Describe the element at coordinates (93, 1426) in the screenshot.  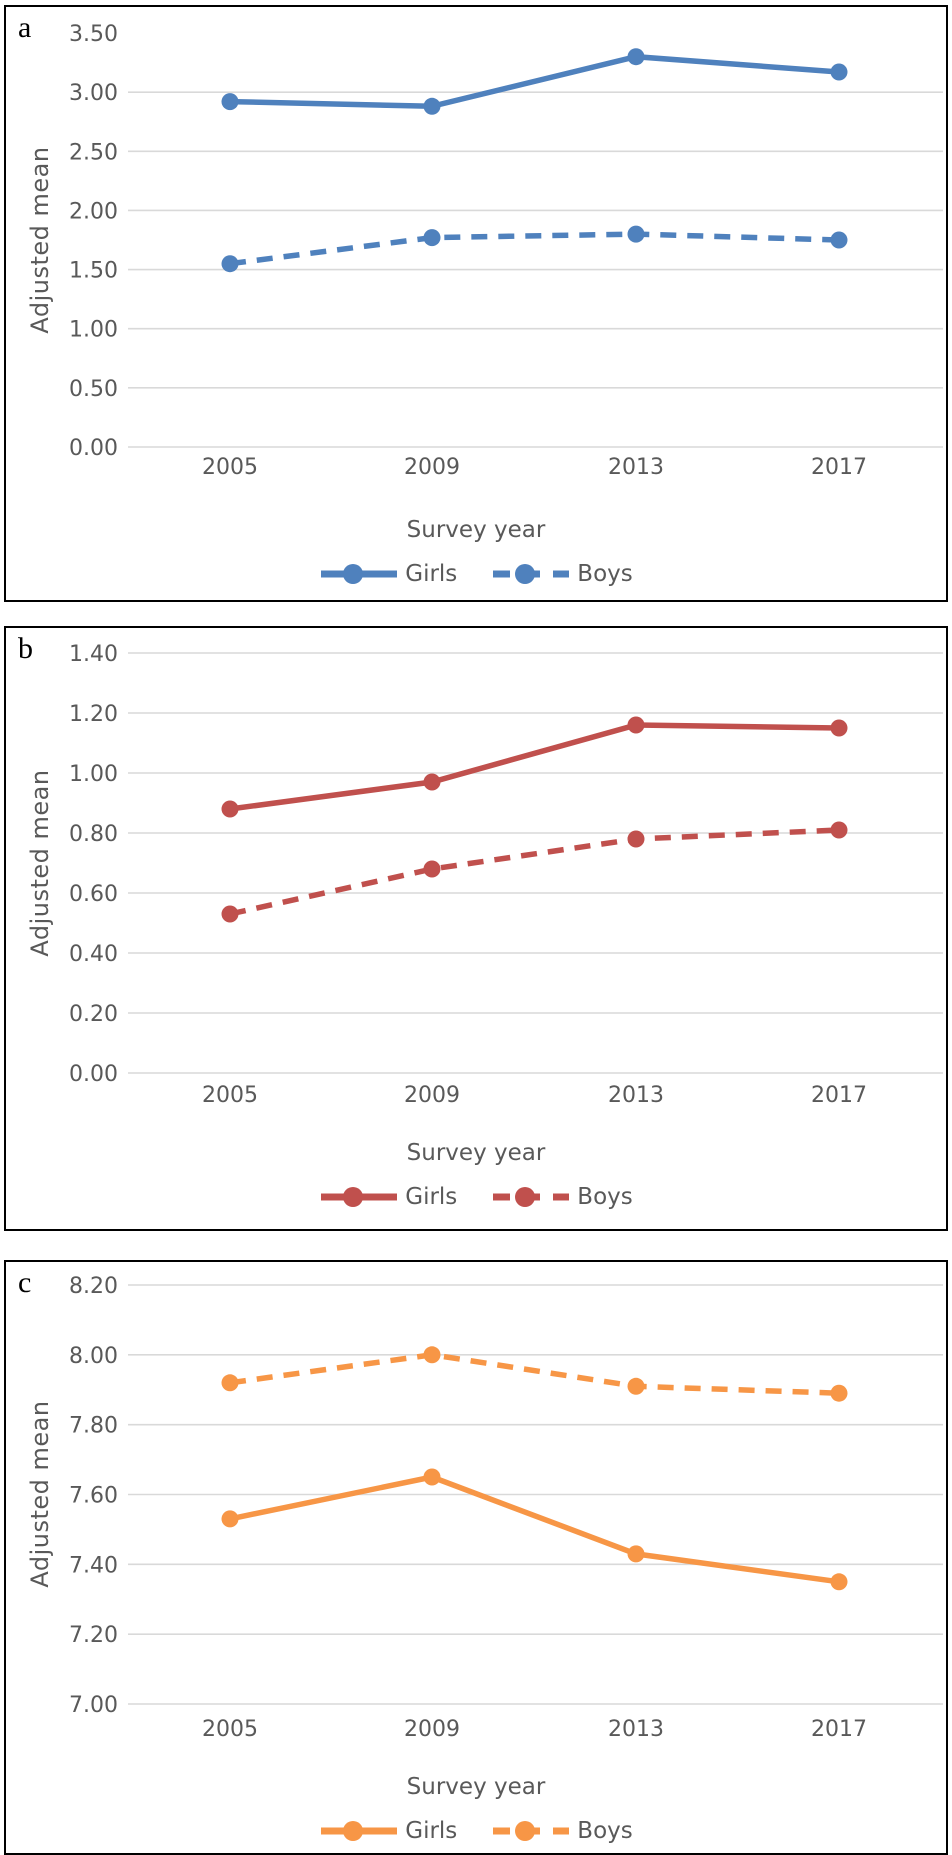
I see `y-tick-label: 7.80` at that location.